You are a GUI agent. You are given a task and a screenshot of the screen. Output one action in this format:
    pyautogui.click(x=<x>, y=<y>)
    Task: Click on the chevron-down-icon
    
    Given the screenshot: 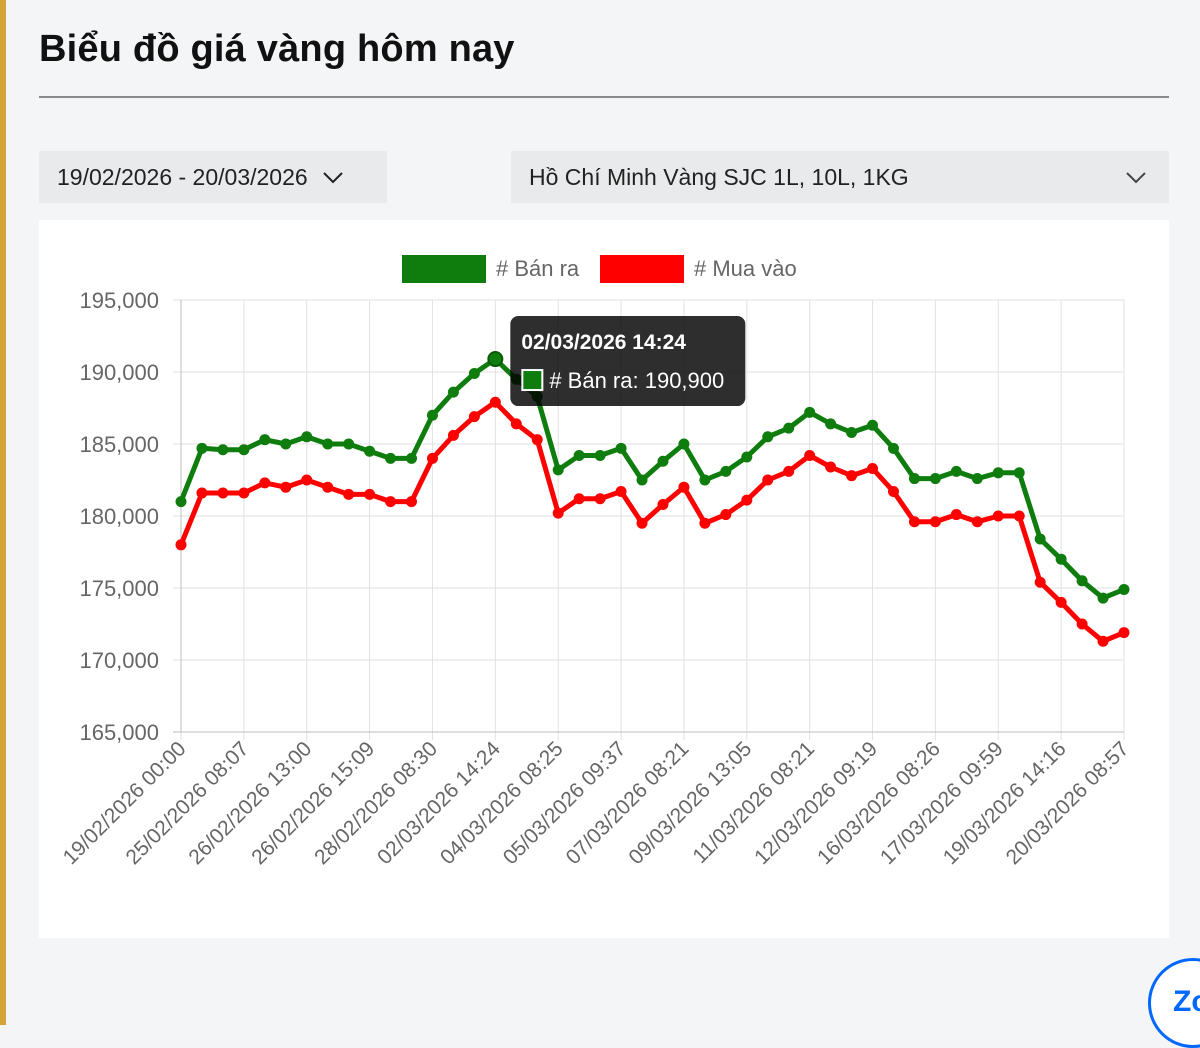 What is the action you would take?
    pyautogui.click(x=333, y=177)
    